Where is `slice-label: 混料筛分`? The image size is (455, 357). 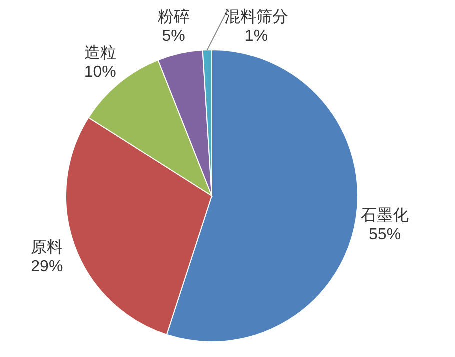
slice-label: 混料筛分 is located at coordinates (256, 17).